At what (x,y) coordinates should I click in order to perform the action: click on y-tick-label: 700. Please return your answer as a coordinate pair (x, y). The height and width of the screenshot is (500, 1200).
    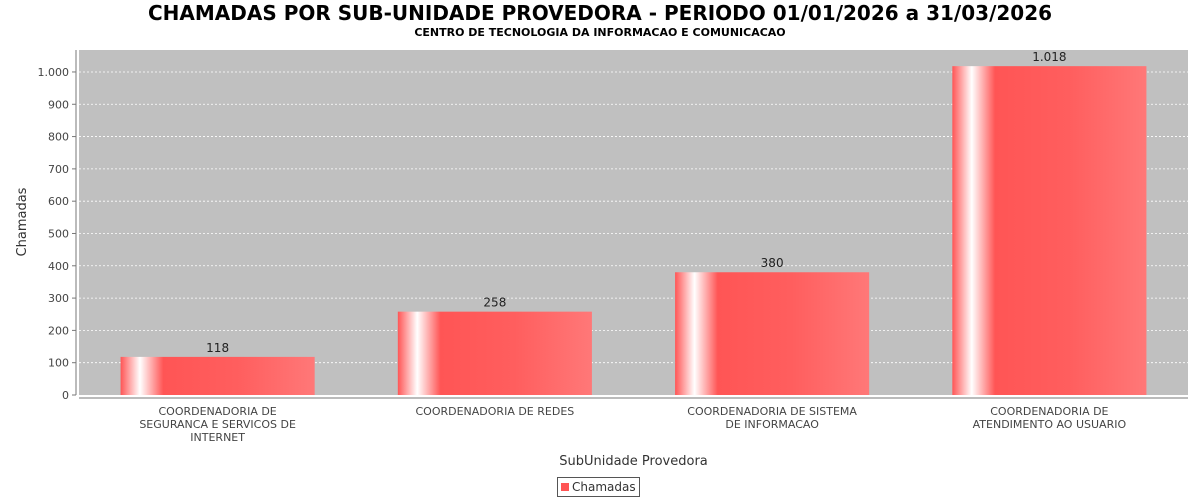
    Looking at the image, I should click on (58, 169).